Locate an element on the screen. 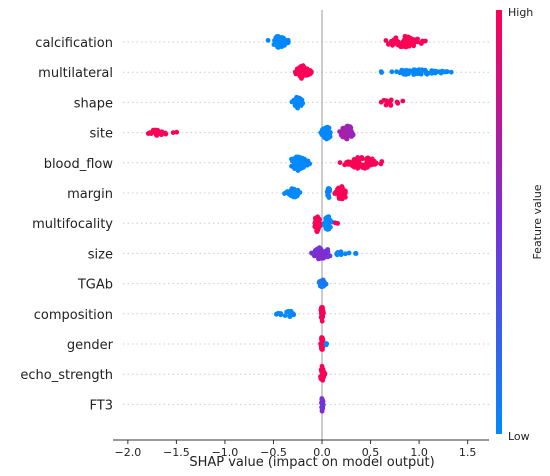 This screenshot has height=476, width=550. x-tick-label: 0.0 is located at coordinates (322, 452).